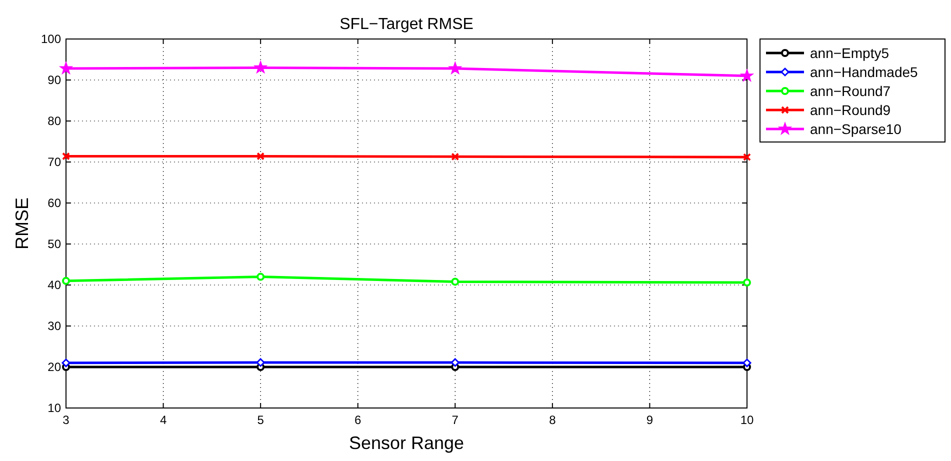 The width and height of the screenshot is (951, 461). What do you see at coordinates (856, 129) in the screenshot?
I see `legend-label: ann−Sparse10` at bounding box center [856, 129].